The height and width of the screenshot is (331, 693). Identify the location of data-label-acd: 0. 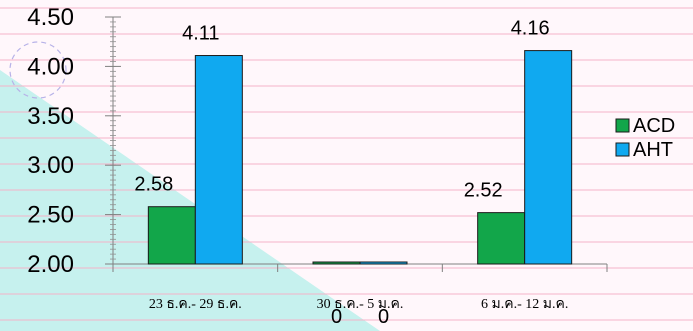
(336, 317).